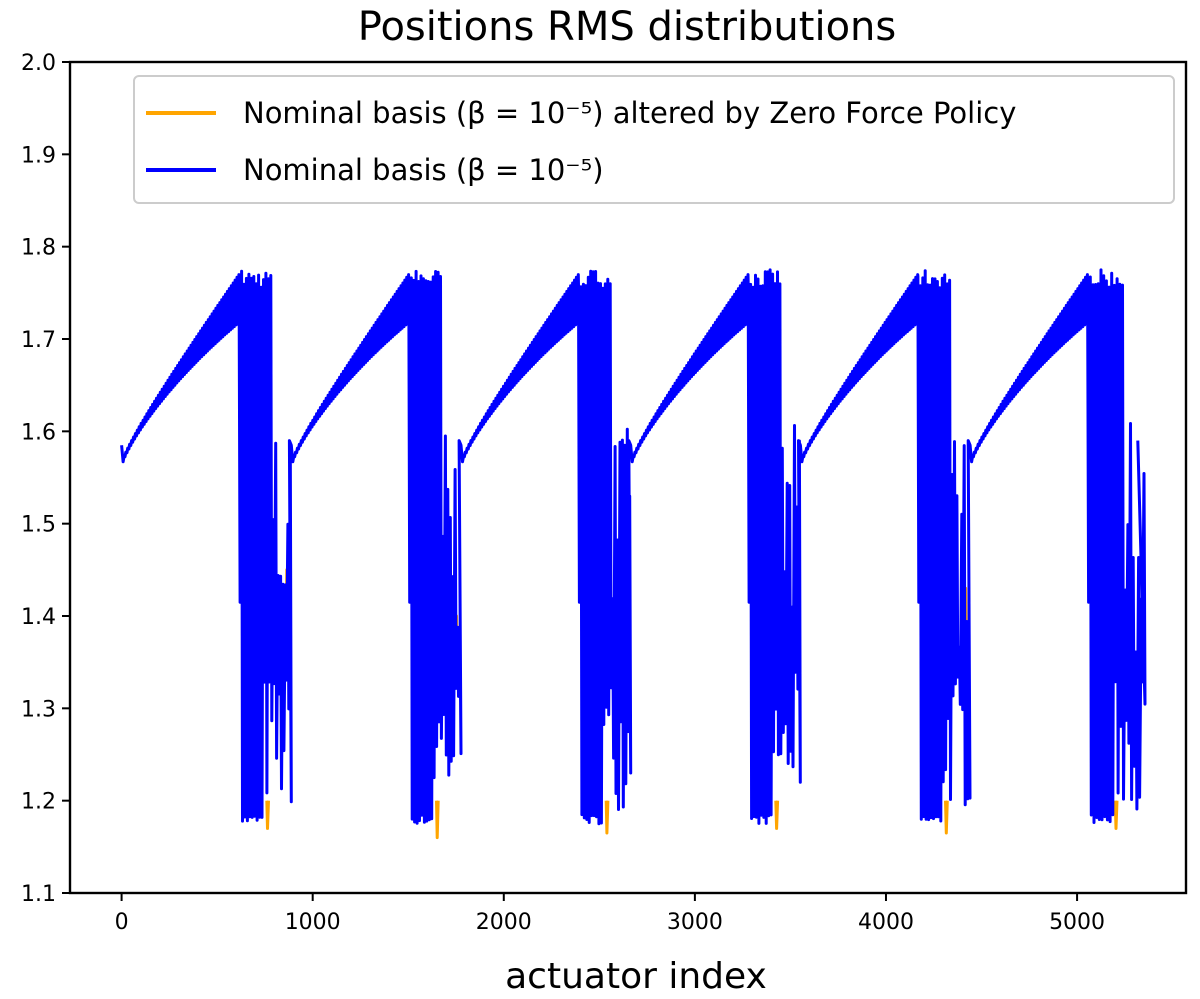  I want to click on x-tick-label: 2000, so click(504, 922).